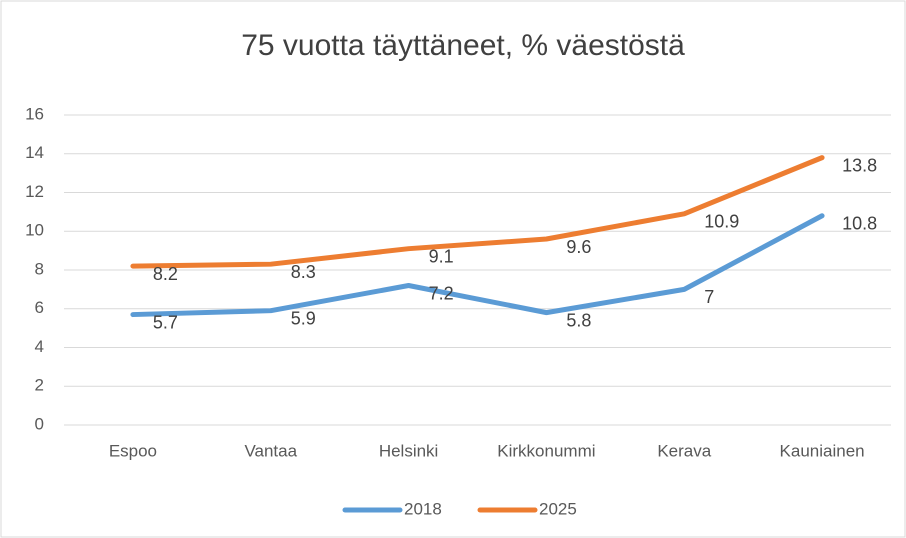 The height and width of the screenshot is (538, 906). Describe the element at coordinates (441, 293) in the screenshot. I see `data-label: 7.2` at that location.